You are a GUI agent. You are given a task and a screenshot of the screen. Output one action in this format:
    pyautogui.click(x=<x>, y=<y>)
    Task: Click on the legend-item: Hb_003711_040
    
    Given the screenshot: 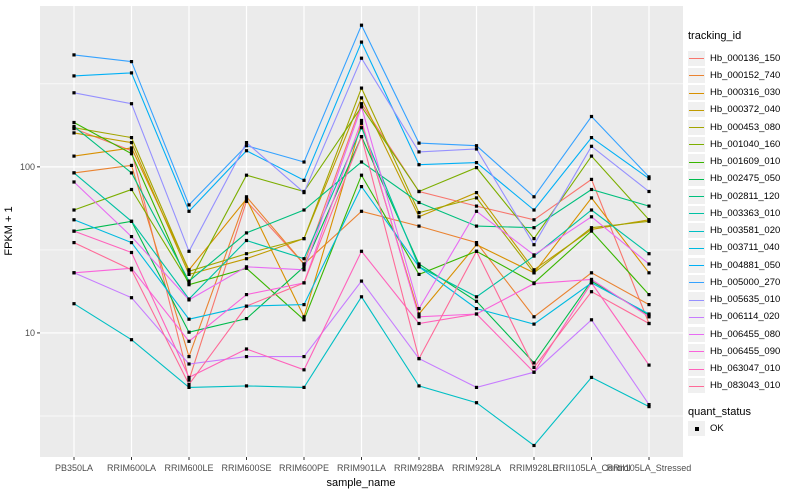 What is the action you would take?
    pyautogui.click(x=734, y=247)
    